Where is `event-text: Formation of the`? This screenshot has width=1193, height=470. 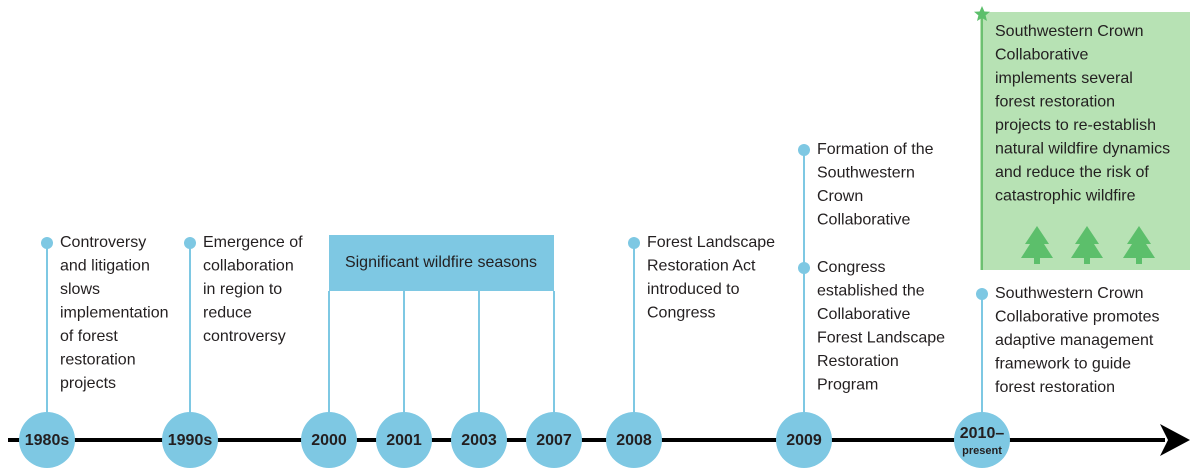
event-text: Formation of the is located at coordinates (875, 149).